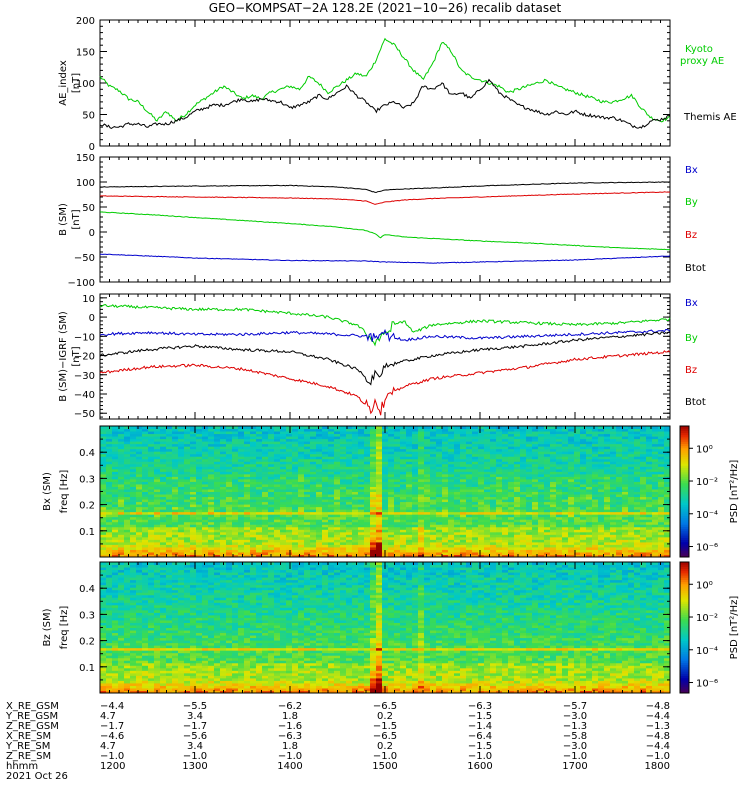  I want to click on y-tick-label: 100, so click(85, 183).